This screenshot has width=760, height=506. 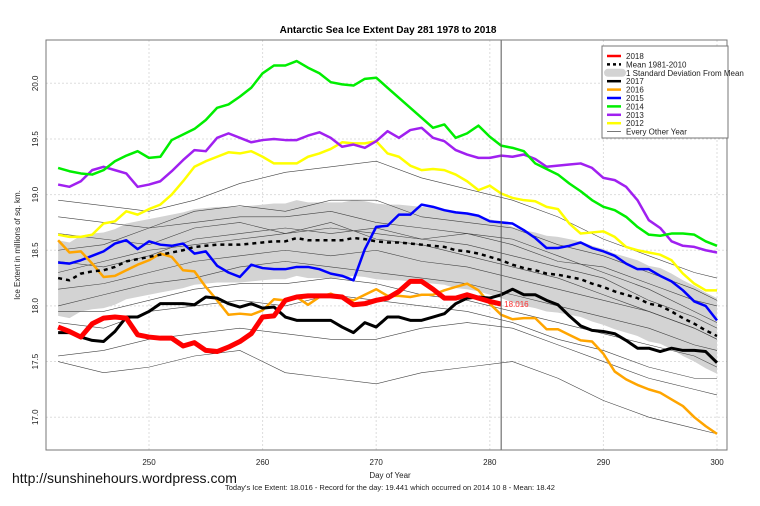 What do you see at coordinates (35, 194) in the screenshot?
I see `y-tick-label: 19.0` at bounding box center [35, 194].